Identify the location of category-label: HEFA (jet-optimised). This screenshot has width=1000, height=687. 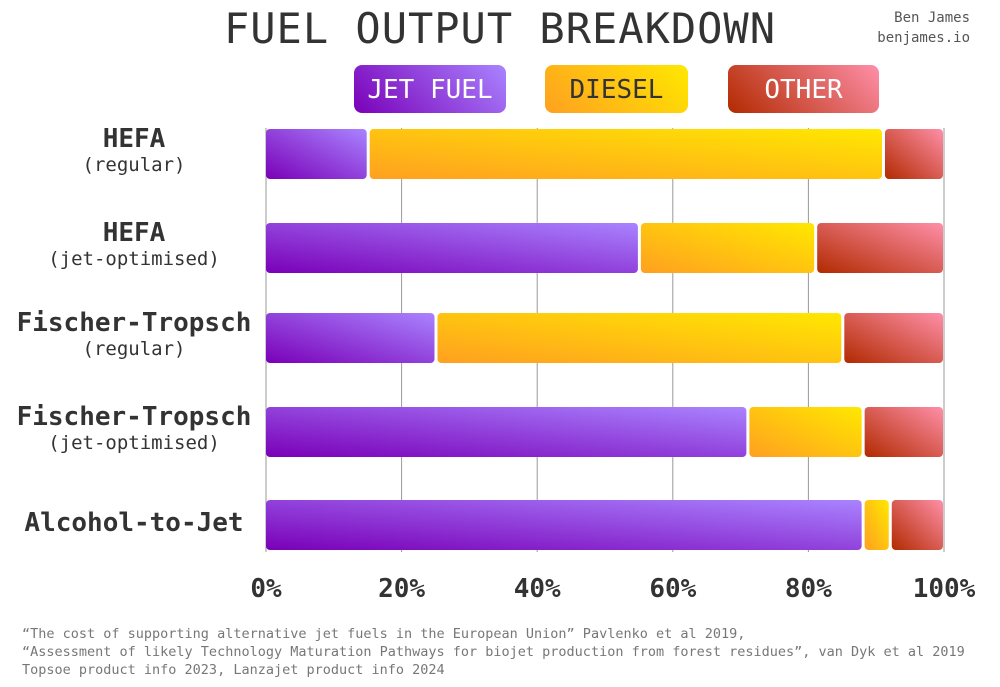
(134, 244).